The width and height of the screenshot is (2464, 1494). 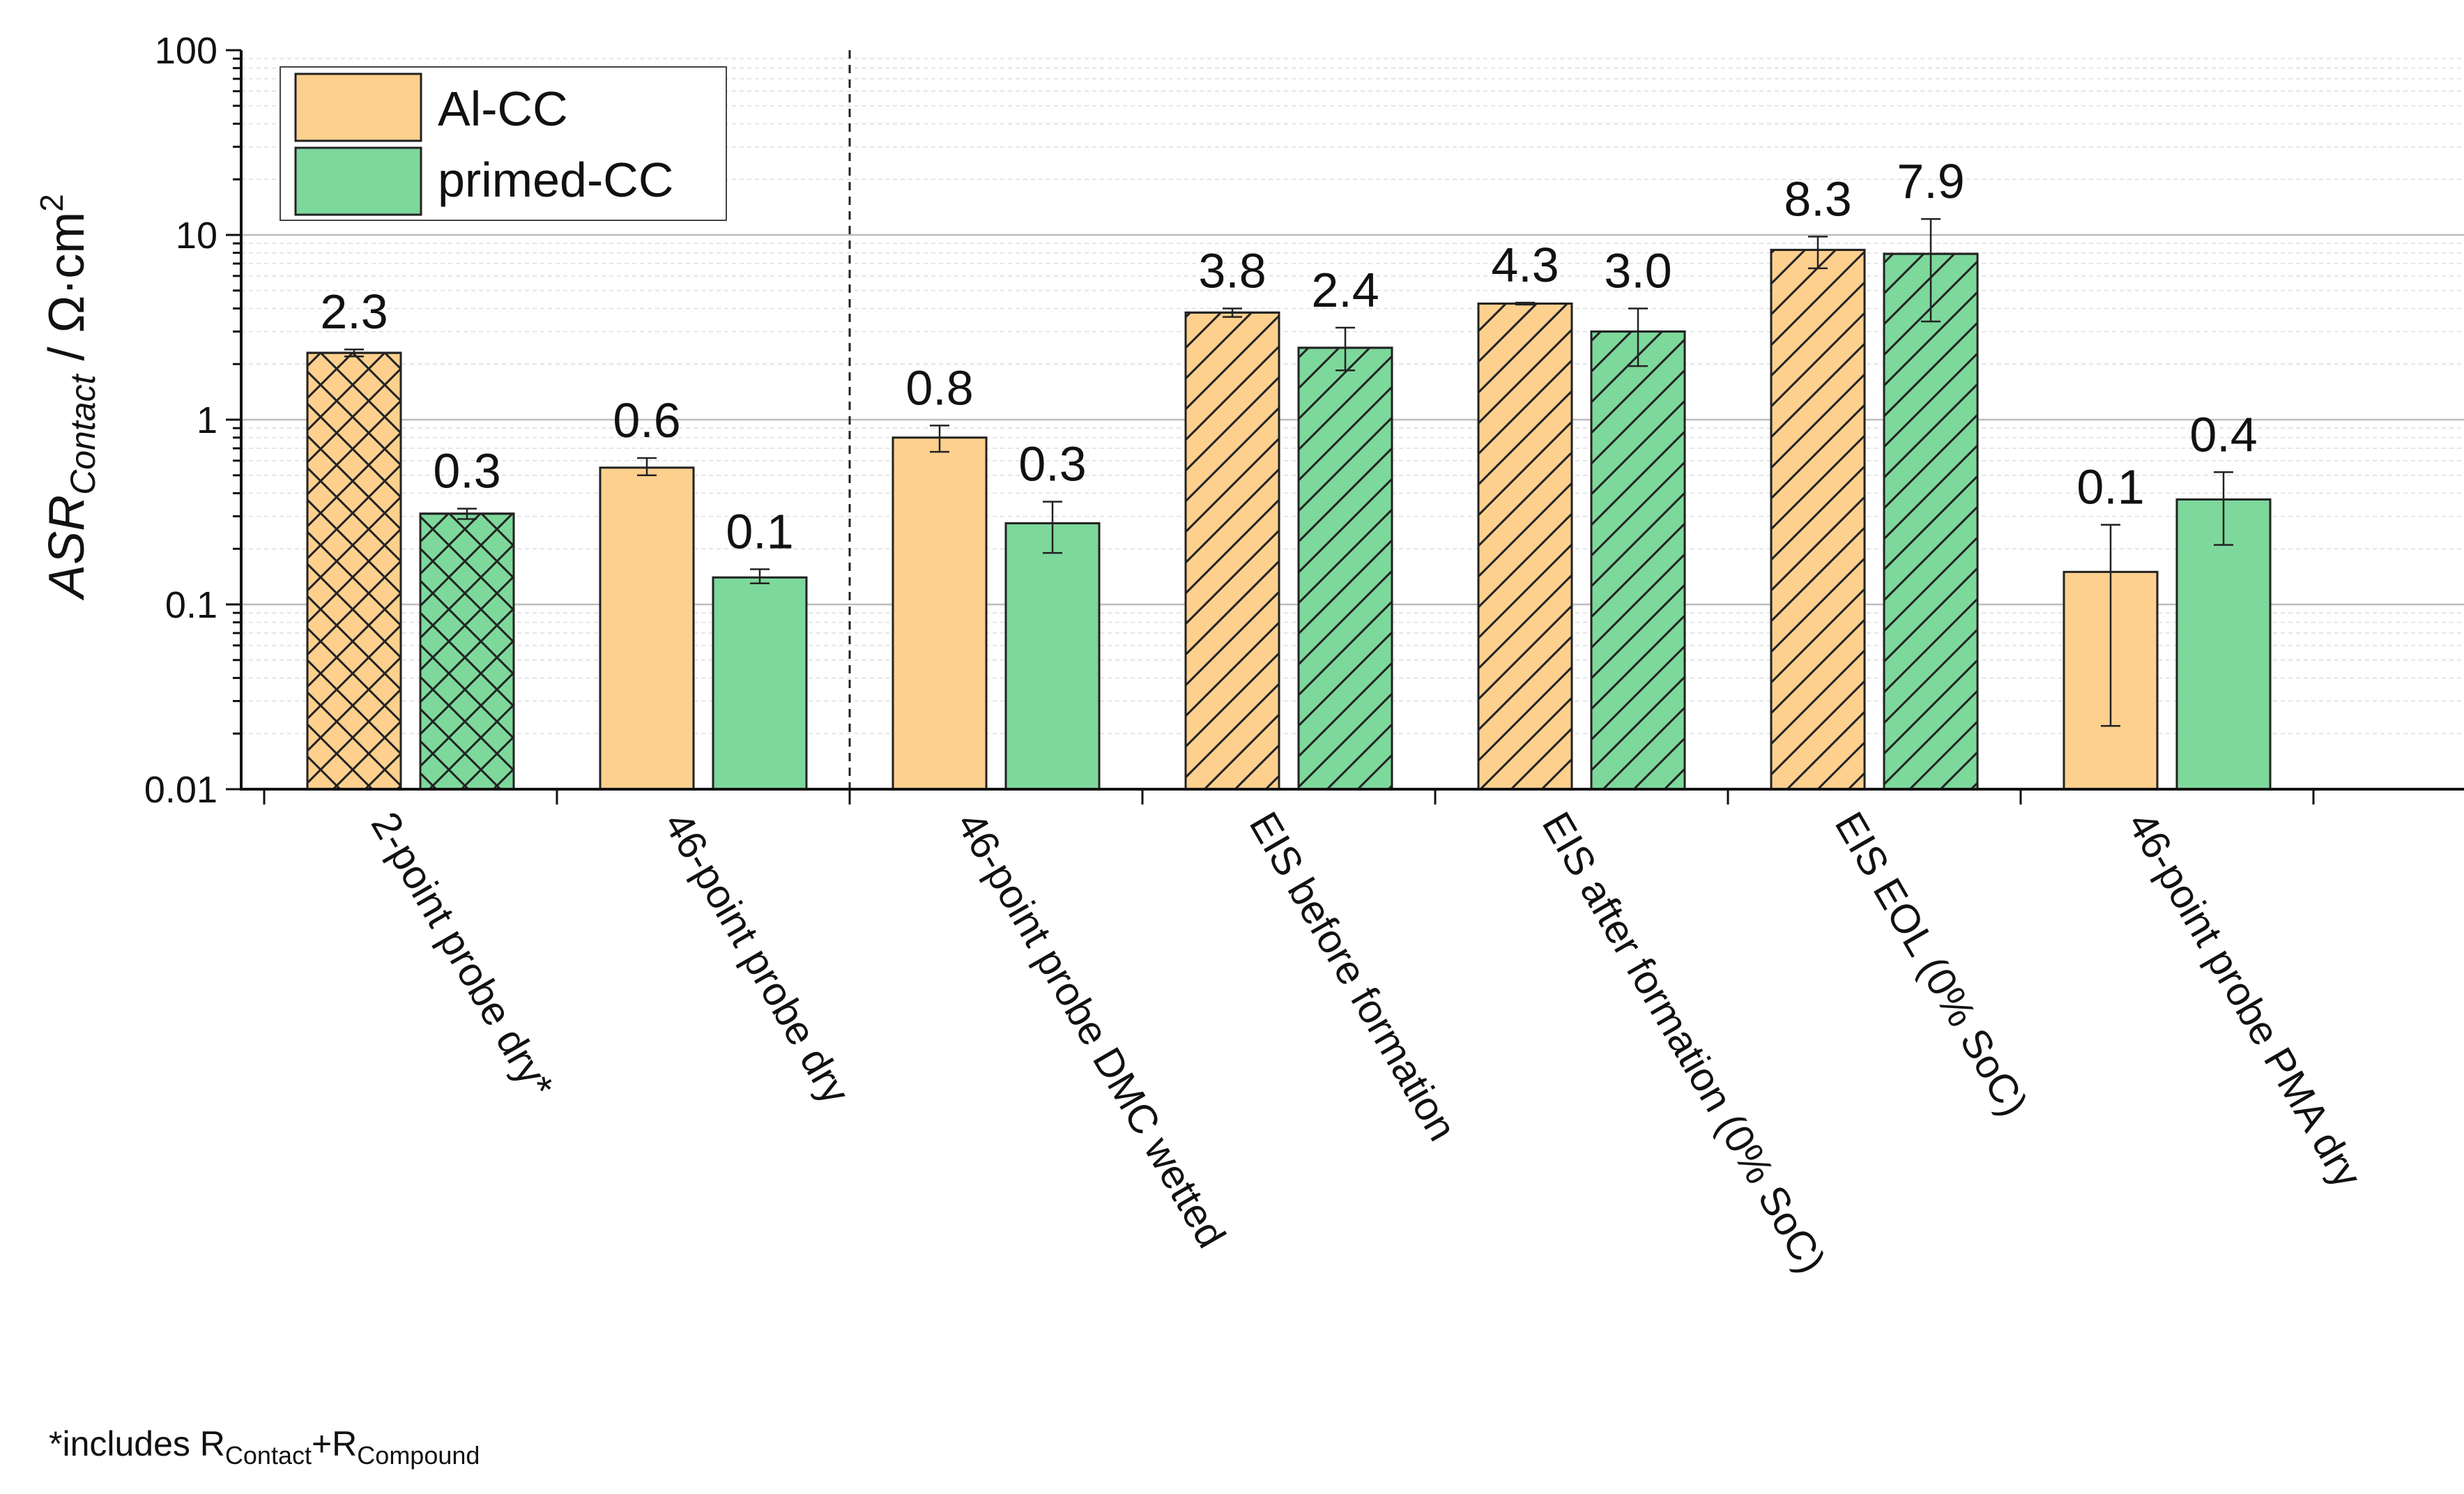 I want to click on y-tick-label: 1, so click(x=207, y=420).